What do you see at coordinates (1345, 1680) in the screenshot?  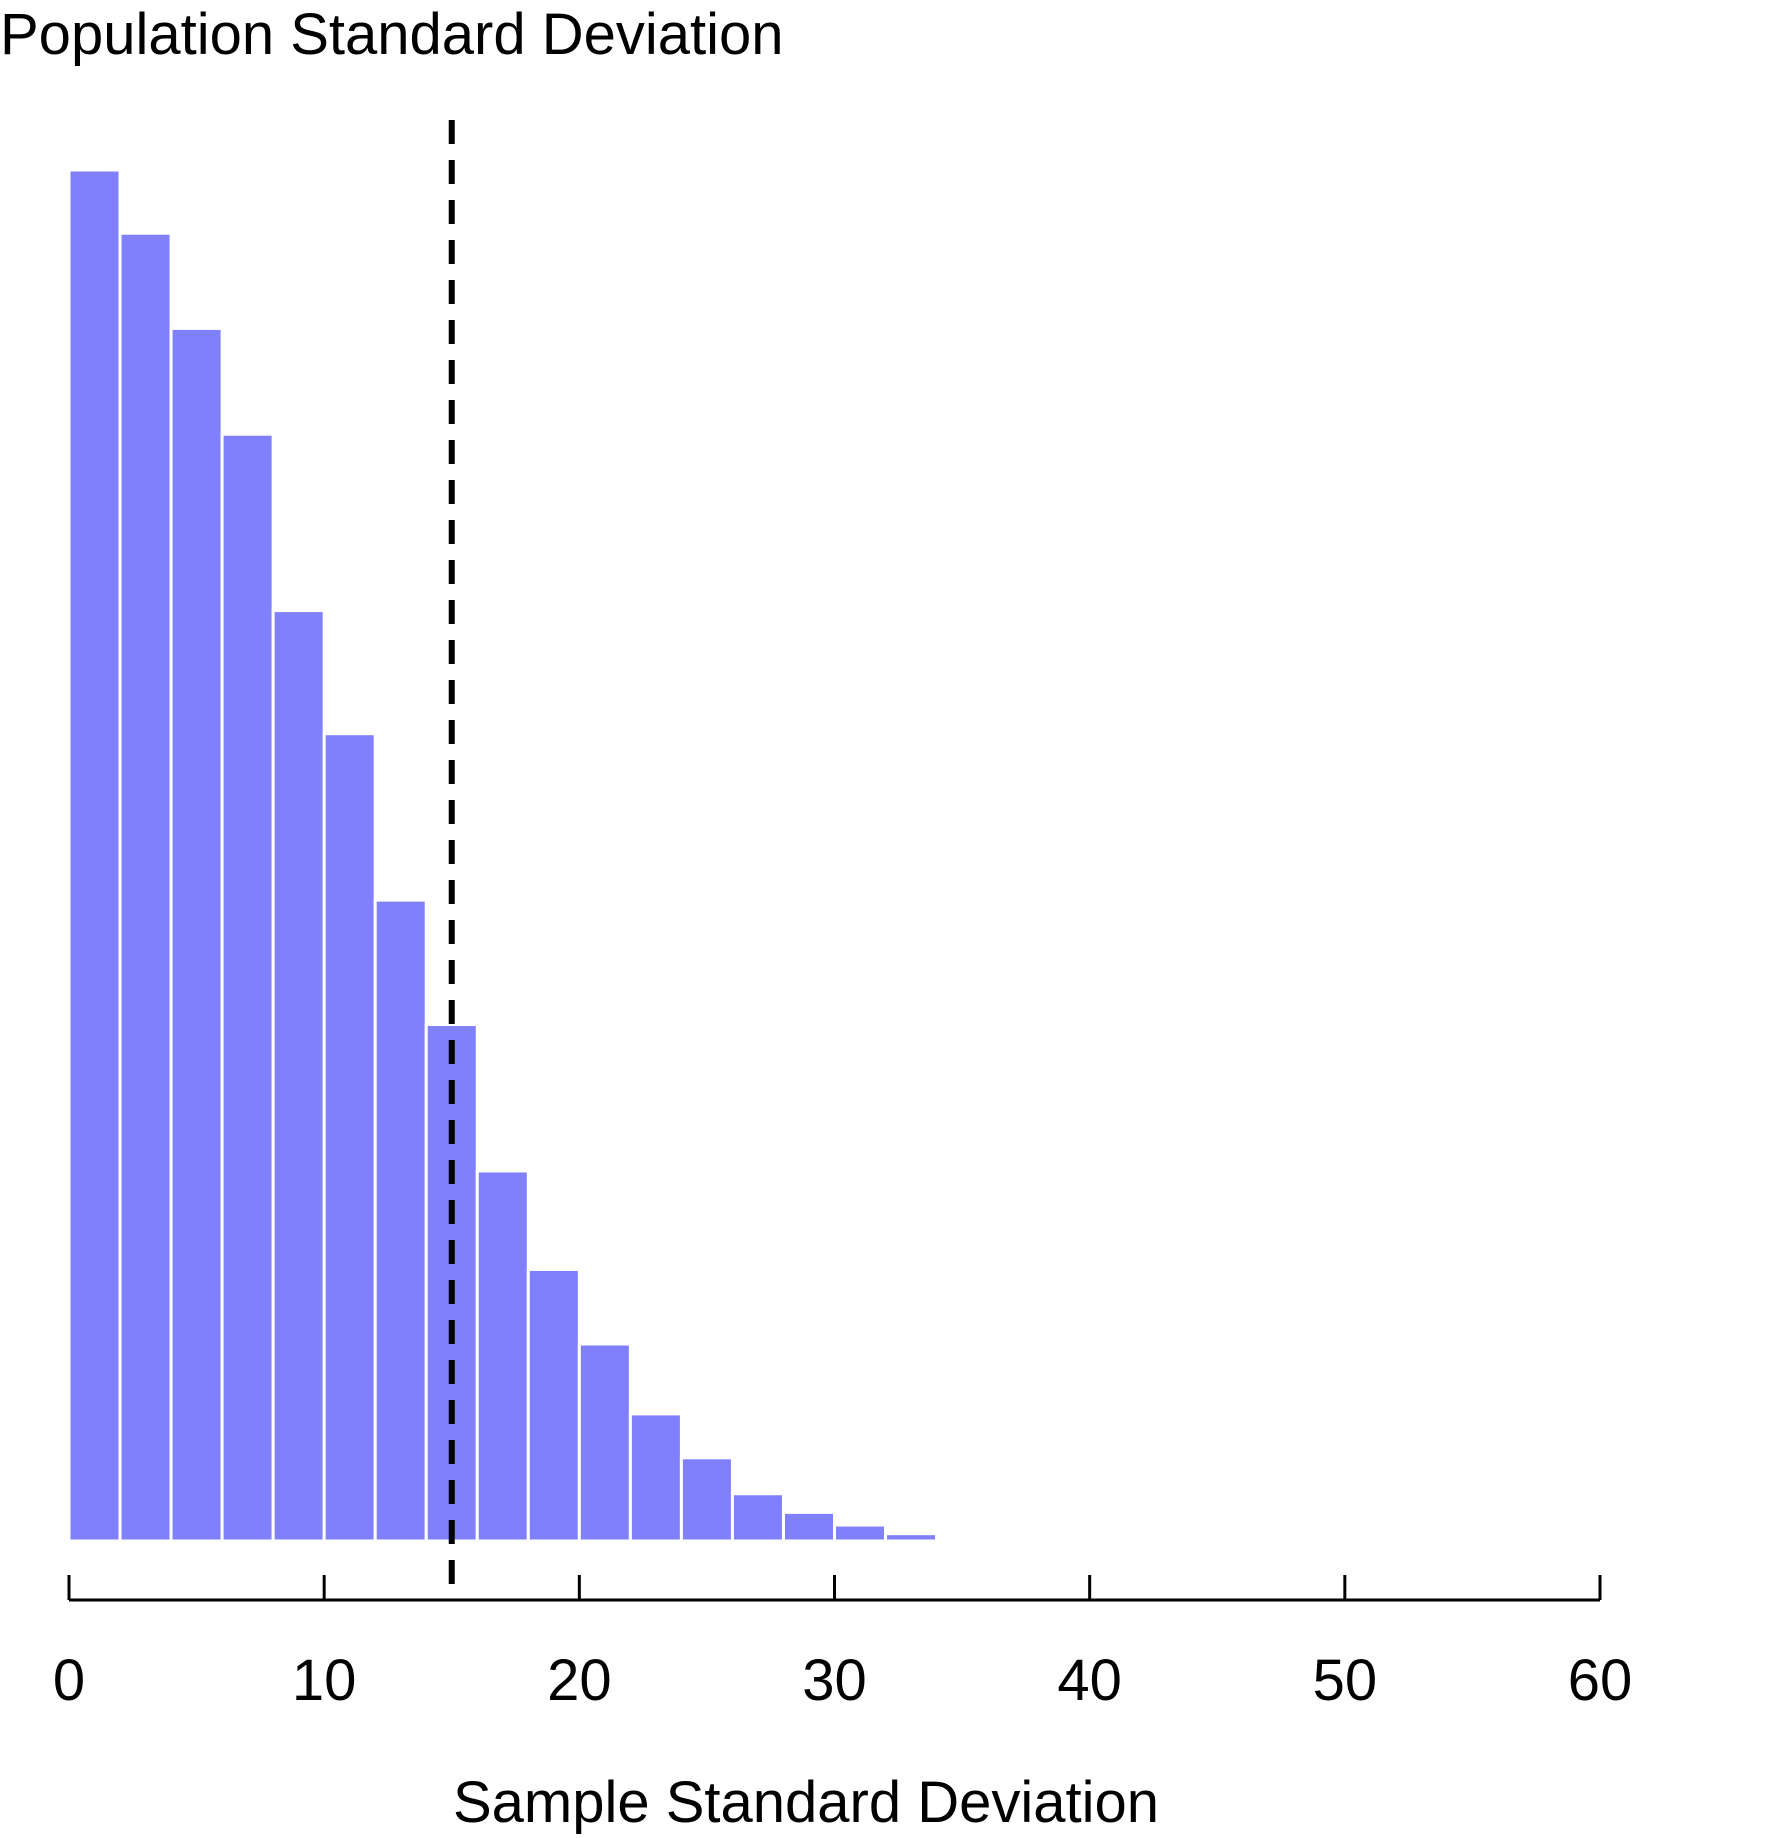 I see `x-tick-label: 50` at bounding box center [1345, 1680].